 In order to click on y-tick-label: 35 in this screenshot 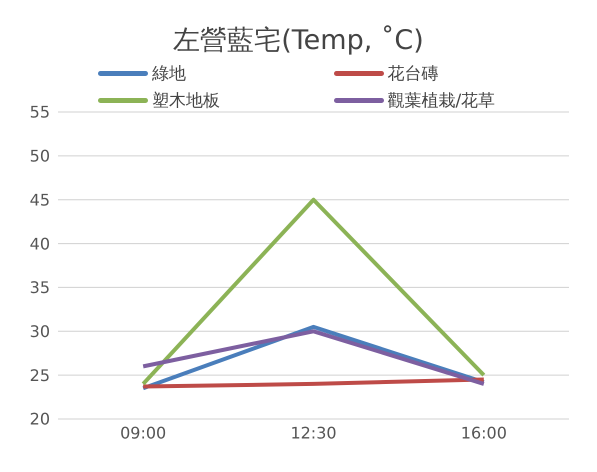, I will do `click(40, 288)`.